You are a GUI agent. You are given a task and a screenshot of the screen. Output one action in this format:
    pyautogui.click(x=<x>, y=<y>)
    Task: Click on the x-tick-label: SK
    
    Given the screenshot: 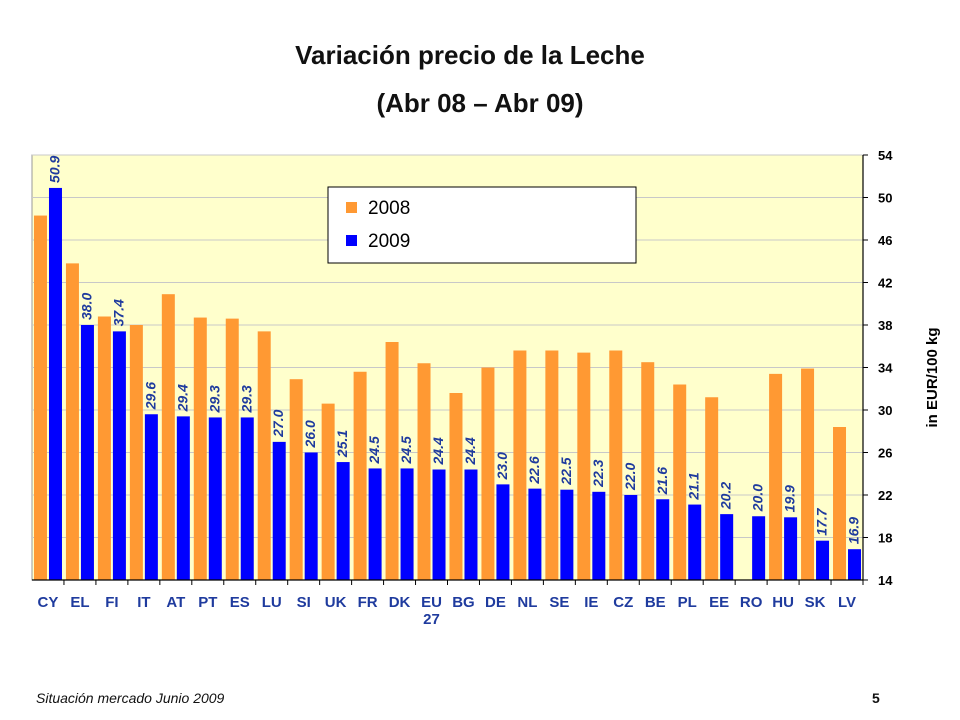 What is the action you would take?
    pyautogui.click(x=815, y=602)
    